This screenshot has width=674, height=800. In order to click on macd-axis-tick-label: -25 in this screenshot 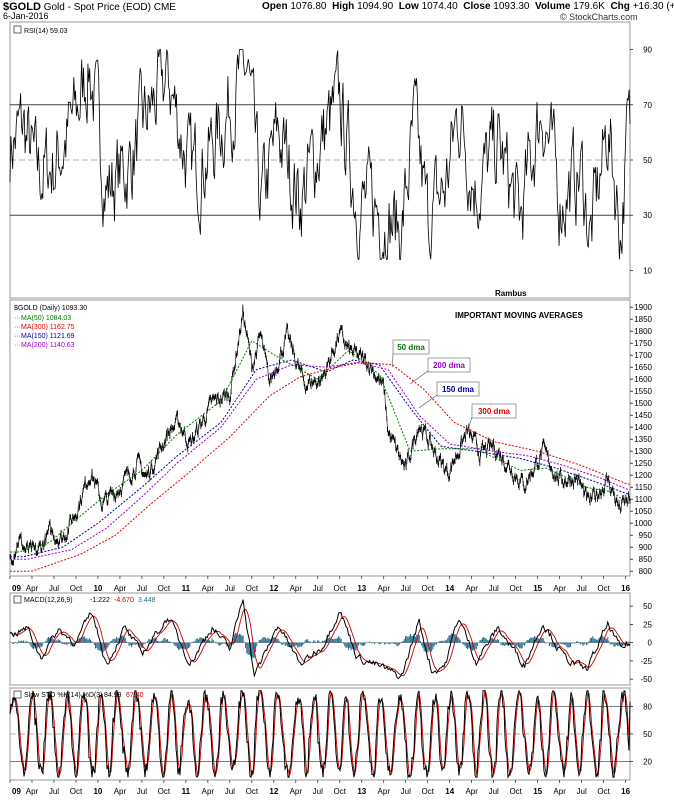, I will do `click(646, 661)`.